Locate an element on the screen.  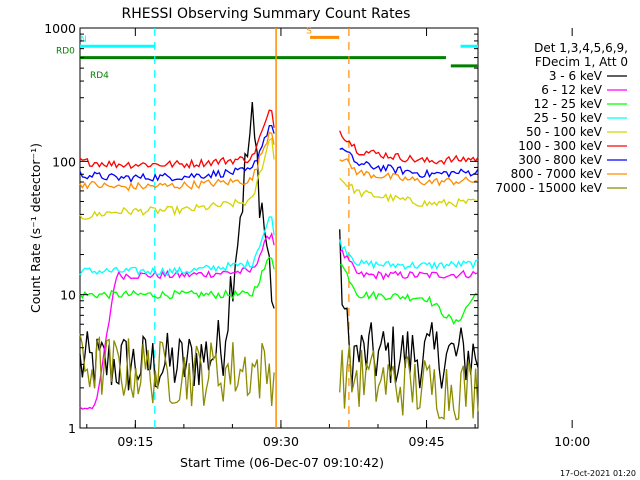
y-tick-label: 100 is located at coordinates (64, 161).